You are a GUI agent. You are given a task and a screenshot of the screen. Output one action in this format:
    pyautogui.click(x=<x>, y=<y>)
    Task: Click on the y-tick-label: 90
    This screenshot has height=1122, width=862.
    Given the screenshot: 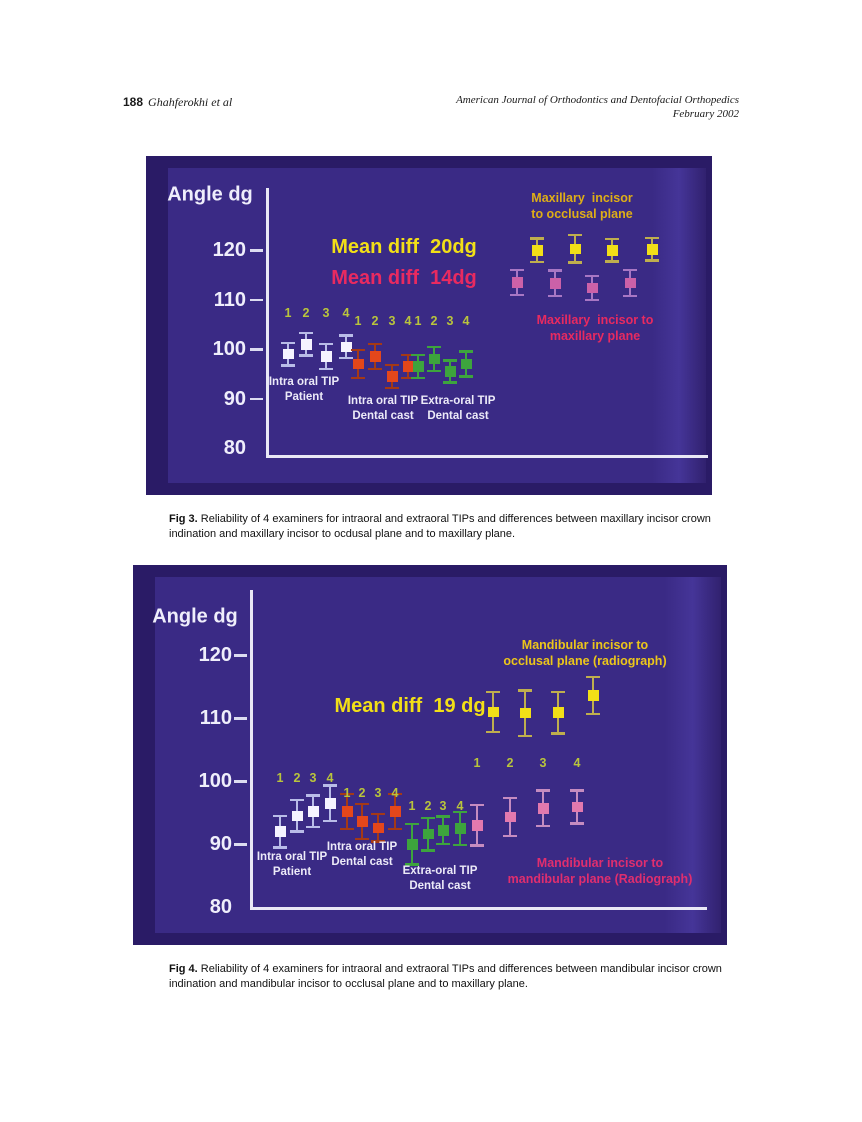 What is the action you would take?
    pyautogui.click(x=220, y=844)
    